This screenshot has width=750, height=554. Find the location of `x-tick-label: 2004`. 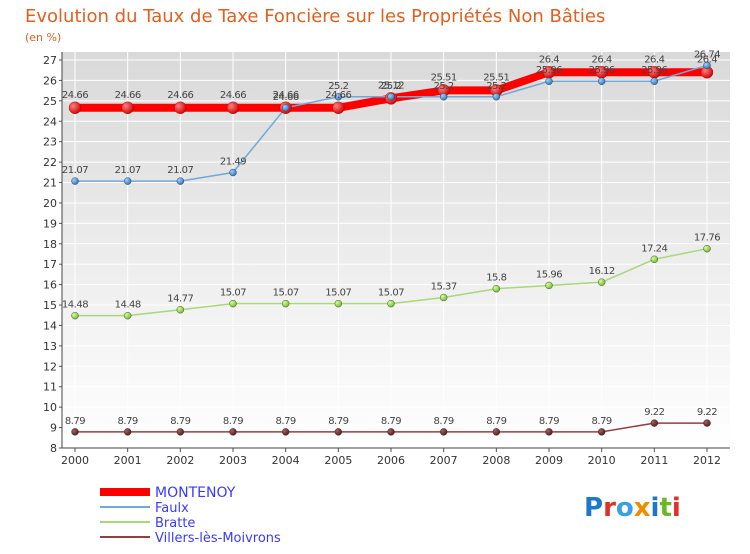

x-tick-label: 2004 is located at coordinates (286, 460).